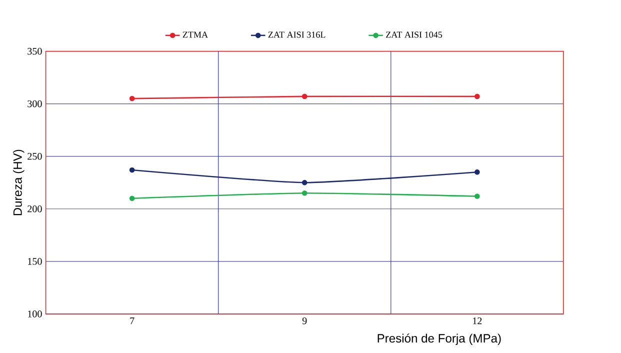  Describe the element at coordinates (439, 340) in the screenshot. I see `x-axis-title: Presión de Forja (MPa)` at that location.